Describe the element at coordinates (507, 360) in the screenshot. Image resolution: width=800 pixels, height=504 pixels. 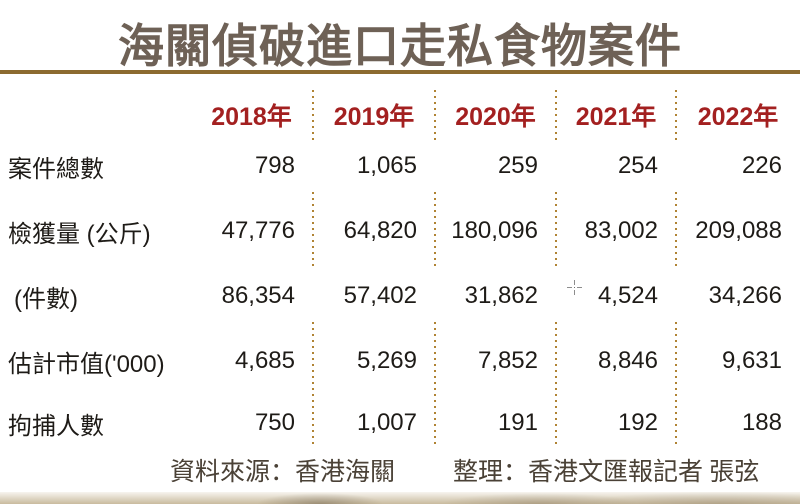
I see `table-cell: 7,852` at that location.